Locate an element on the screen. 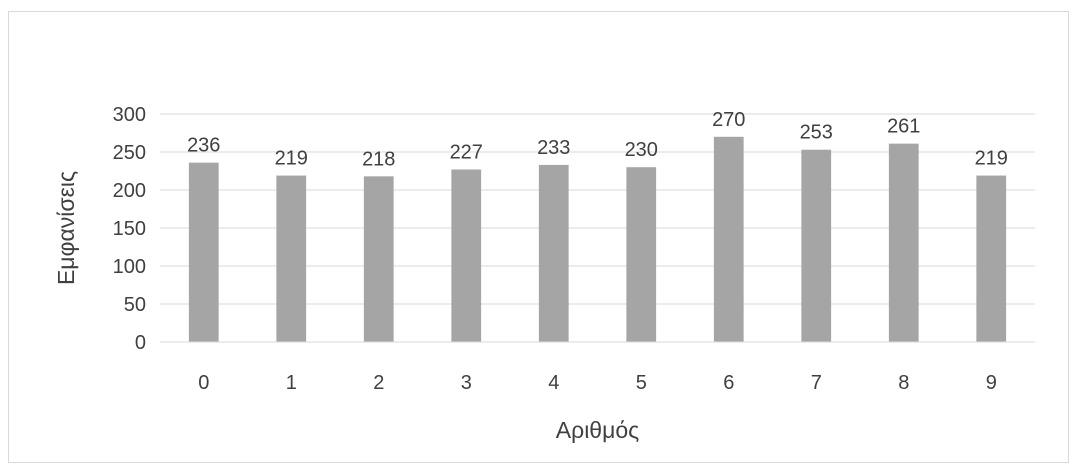 The width and height of the screenshot is (1078, 470). y-tick-label: 200 is located at coordinates (129, 191).